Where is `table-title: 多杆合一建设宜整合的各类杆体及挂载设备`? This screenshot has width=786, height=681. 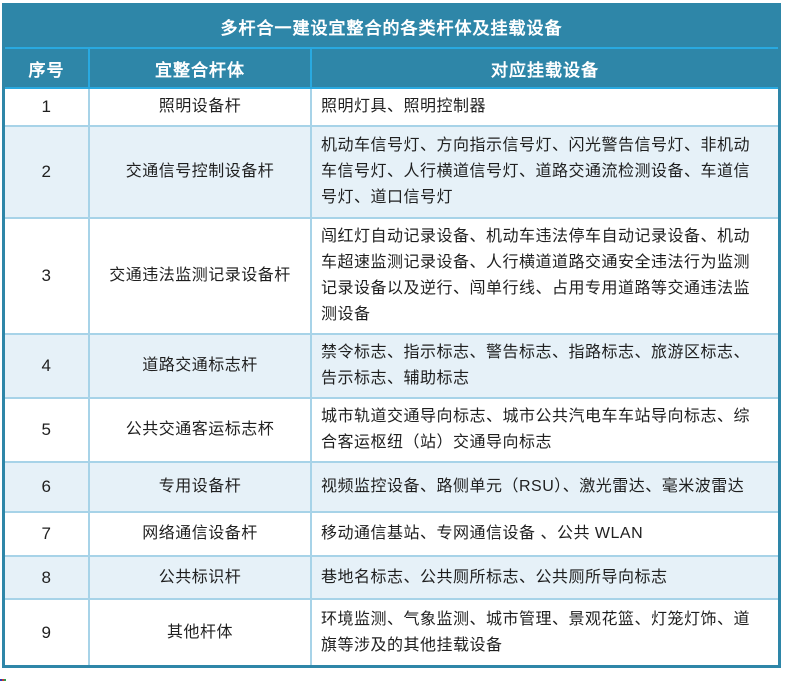
table-title: 多杆合一建设宜整合的各类杆体及挂载设备 is located at coordinates (392, 27).